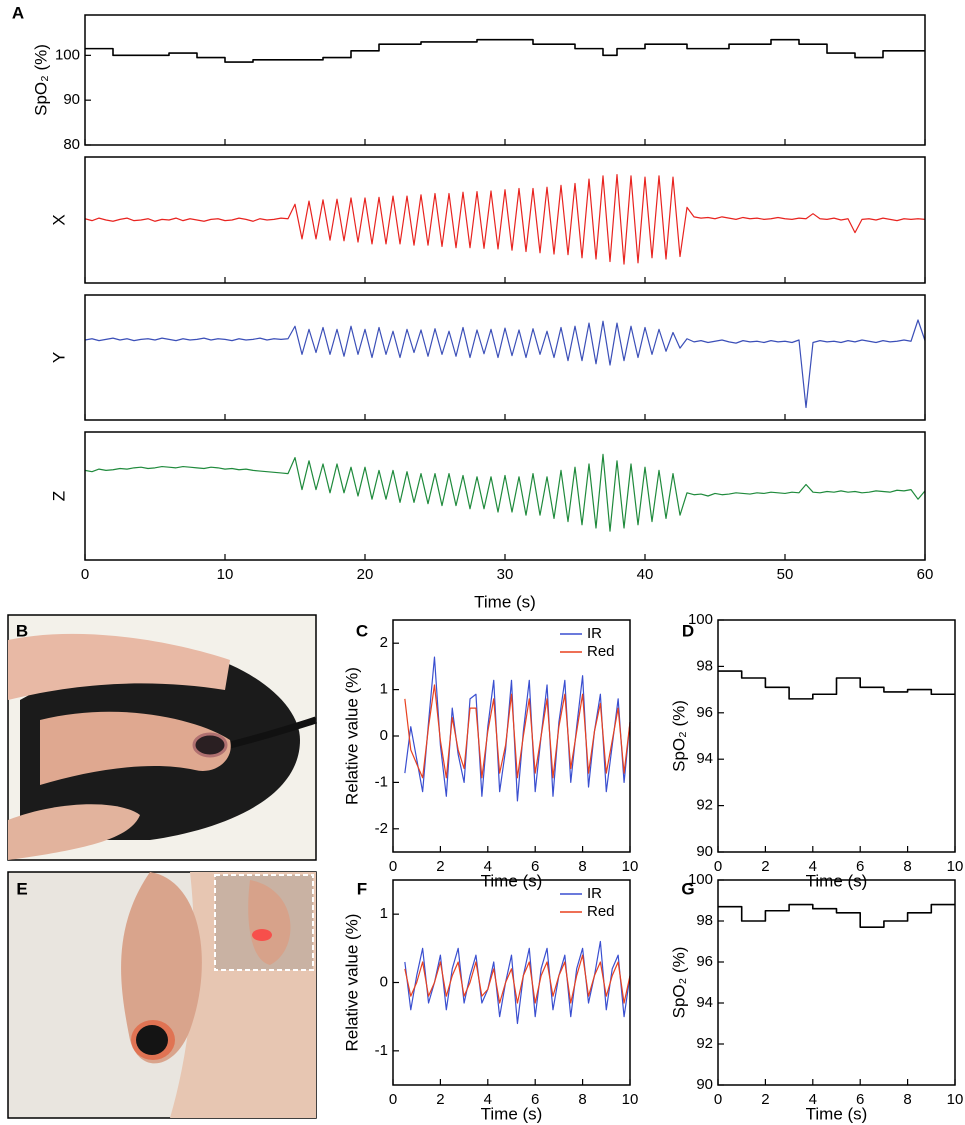  I want to click on y-axis-label: Z, so click(58, 496).